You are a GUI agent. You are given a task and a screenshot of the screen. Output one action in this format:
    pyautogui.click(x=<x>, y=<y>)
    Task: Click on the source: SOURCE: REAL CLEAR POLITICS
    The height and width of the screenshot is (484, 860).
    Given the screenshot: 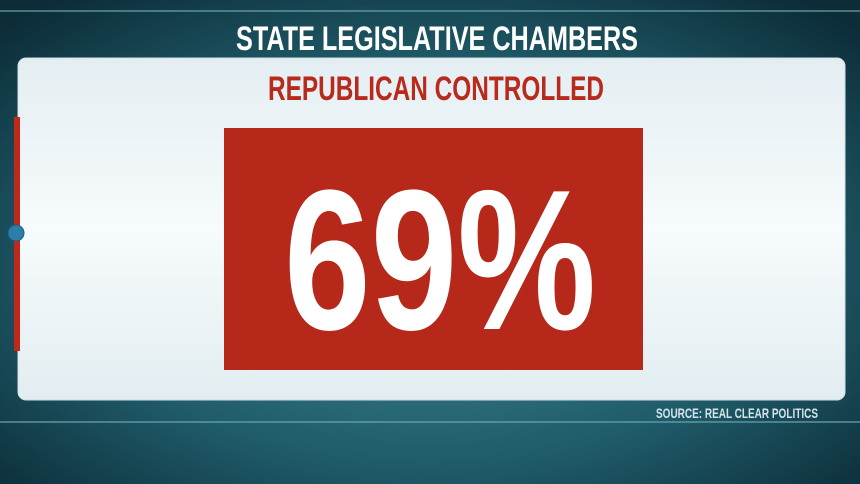 What is the action you would take?
    pyautogui.click(x=737, y=413)
    